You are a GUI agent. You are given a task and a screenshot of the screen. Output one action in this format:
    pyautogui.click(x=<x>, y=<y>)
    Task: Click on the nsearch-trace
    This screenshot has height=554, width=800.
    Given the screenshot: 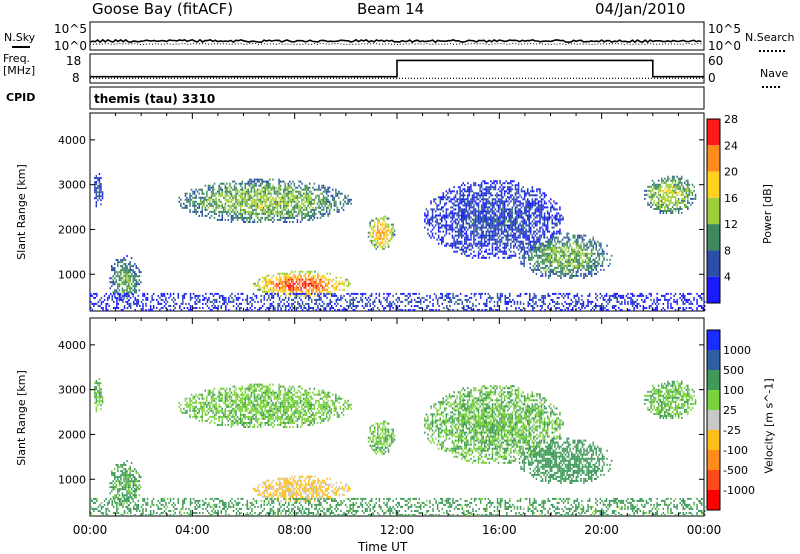 What is the action you would take?
    pyautogui.click(x=395, y=44)
    